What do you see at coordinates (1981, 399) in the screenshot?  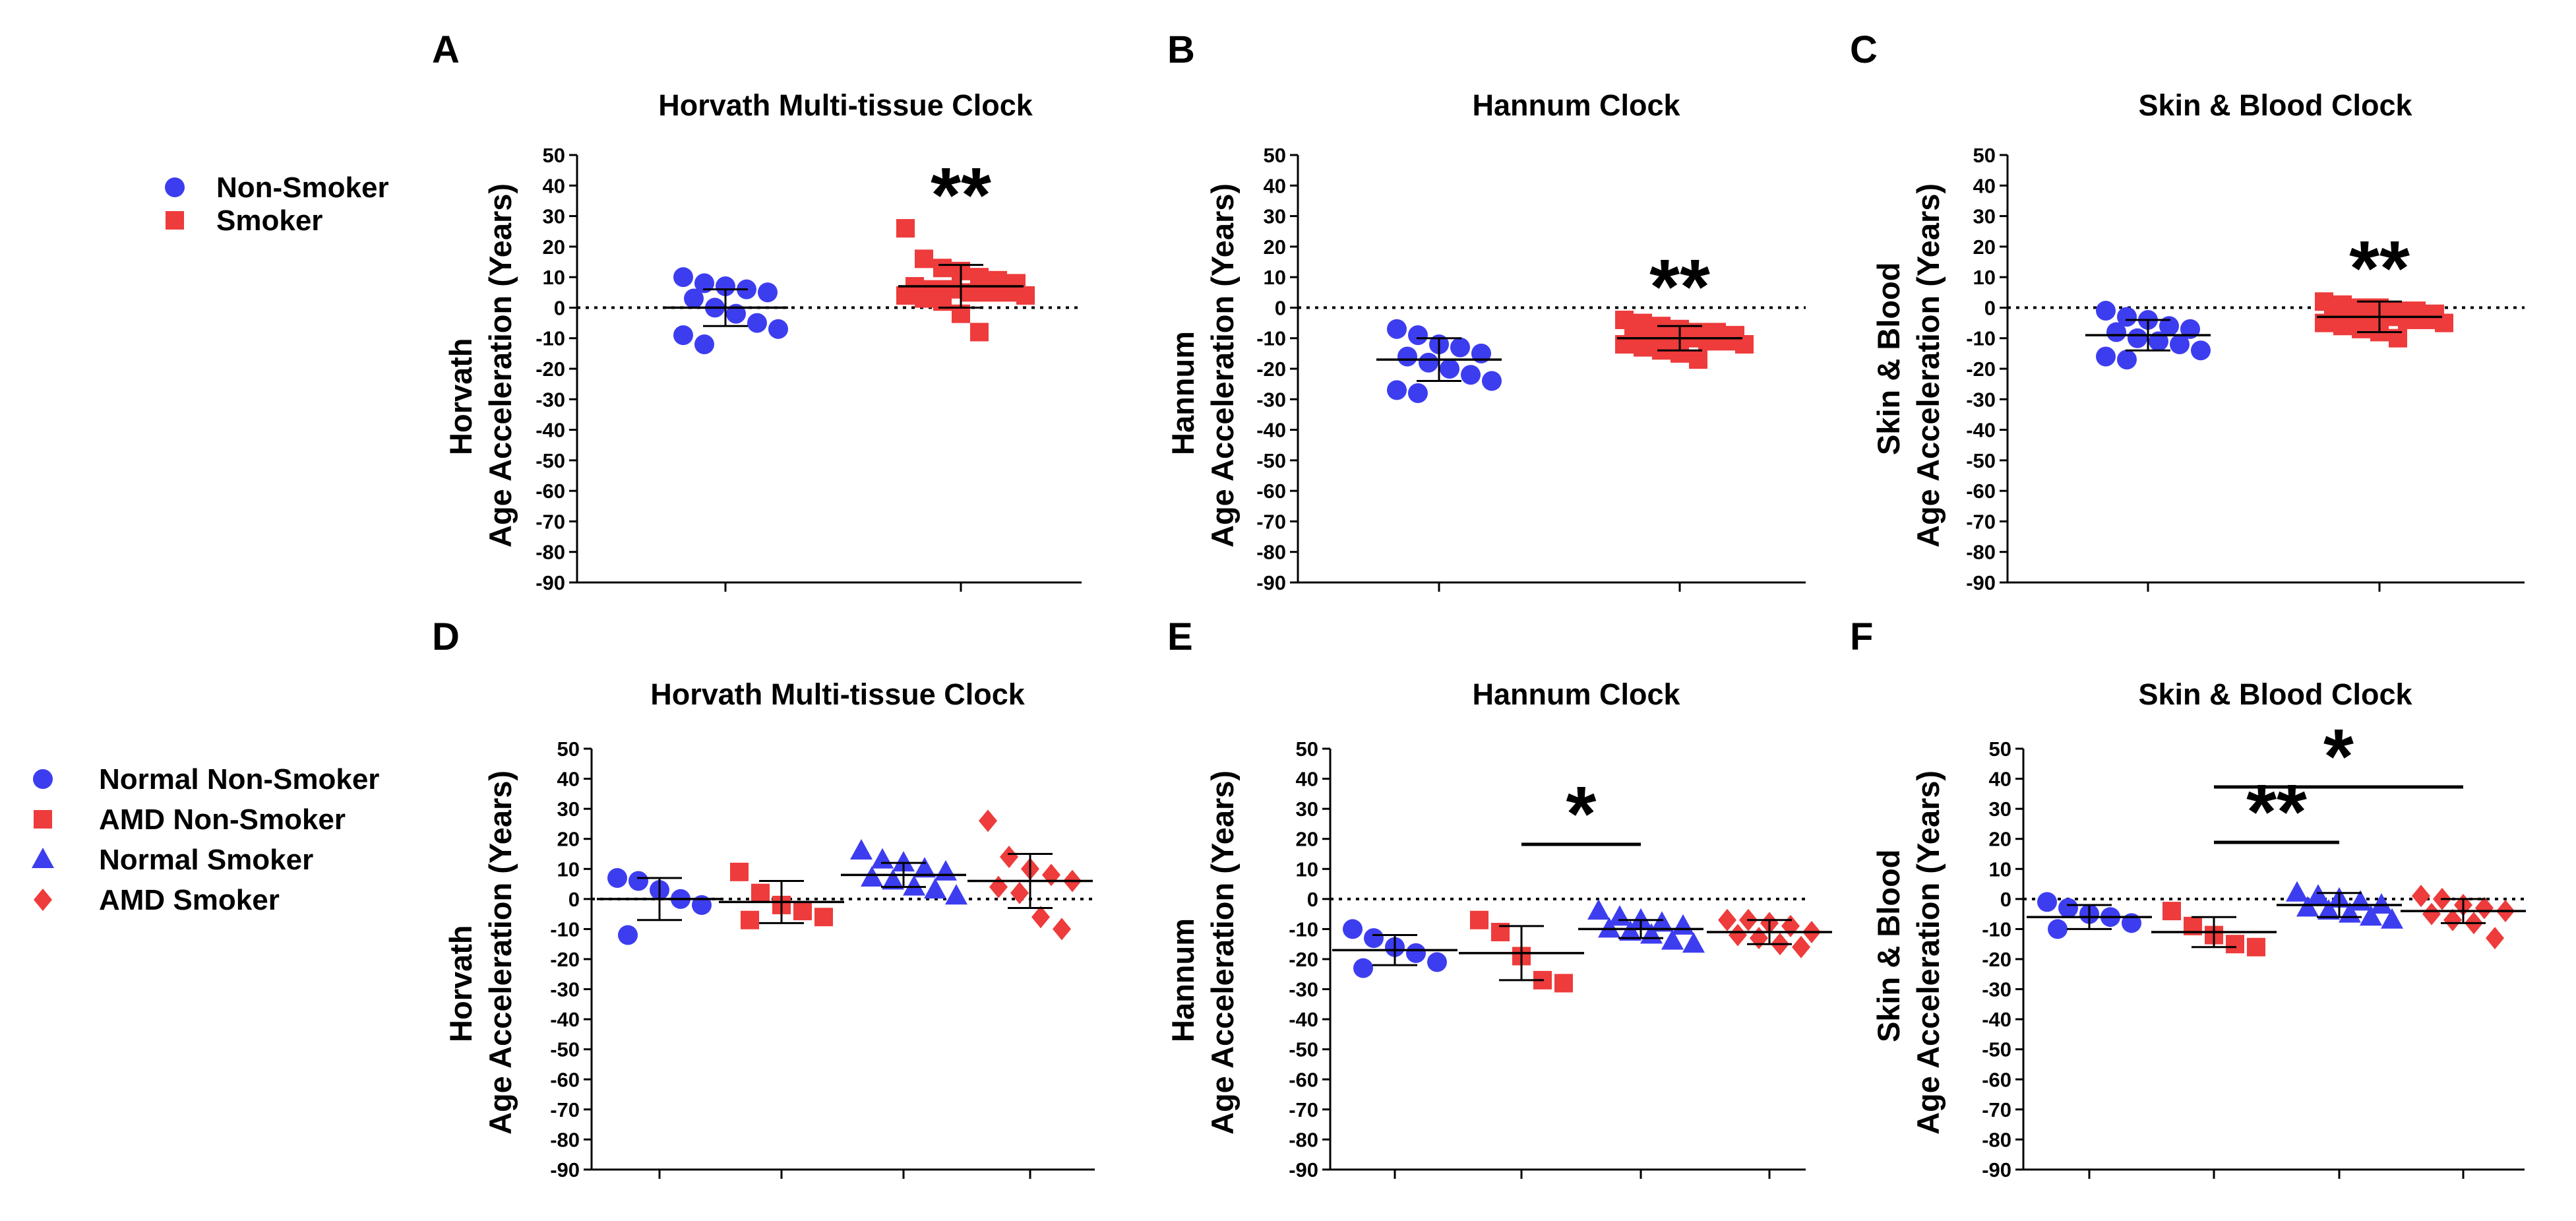 I see `y-tick-label: -30` at bounding box center [1981, 399].